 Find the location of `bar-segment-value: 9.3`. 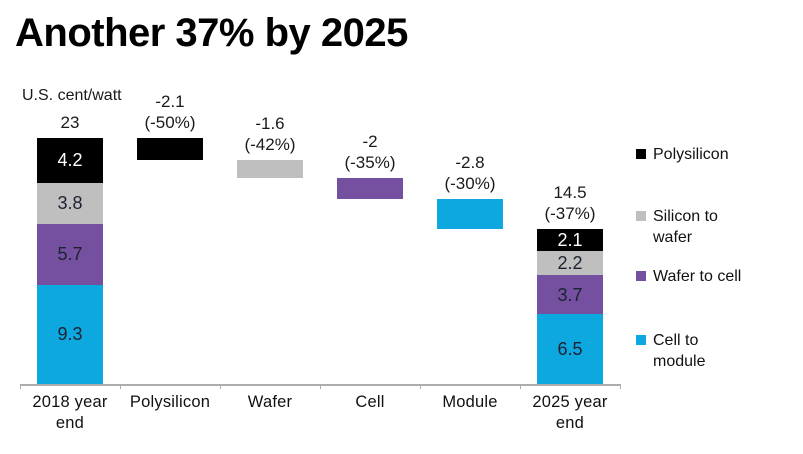

bar-segment-value: 9.3 is located at coordinates (70, 334).